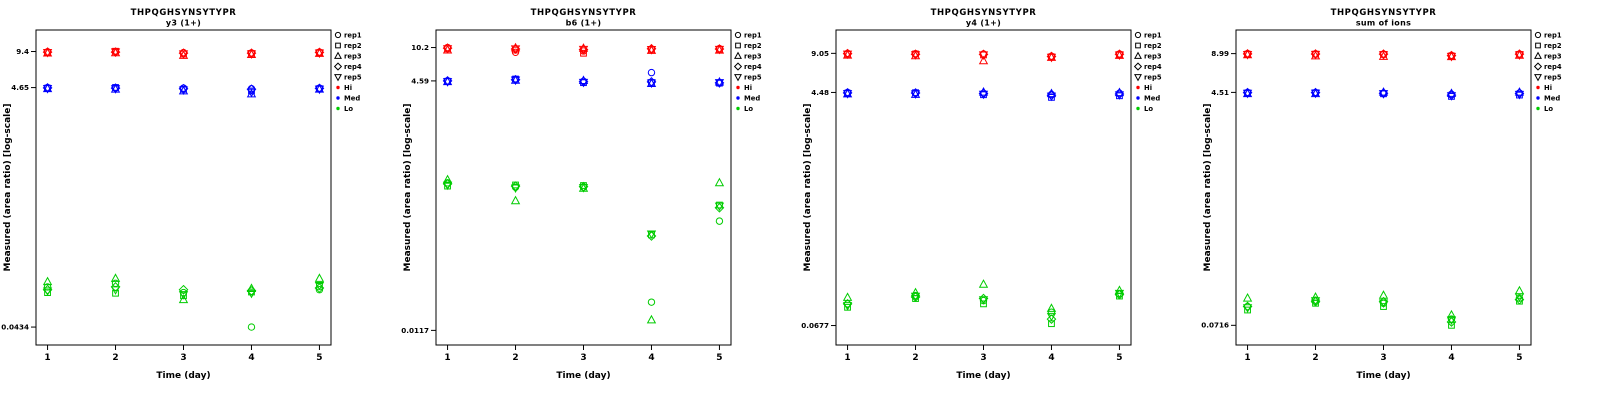 The width and height of the screenshot is (1600, 400). I want to click on y-axis: 9.05 4.48 0.0677, so click(818, 189).